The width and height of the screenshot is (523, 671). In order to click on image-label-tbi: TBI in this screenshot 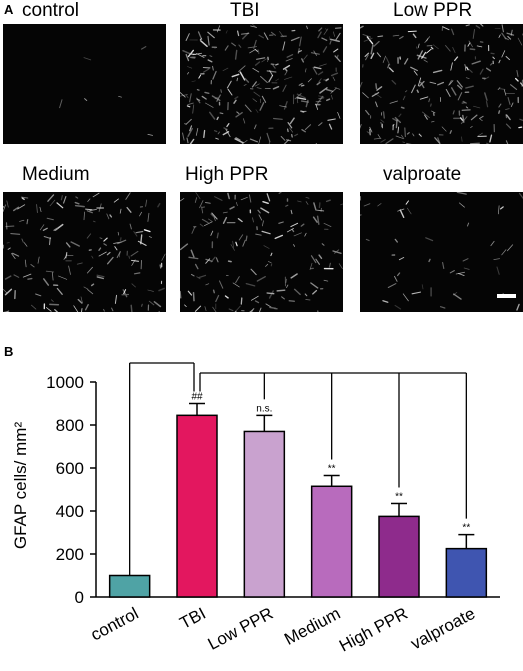, I will do `click(245, 10)`.